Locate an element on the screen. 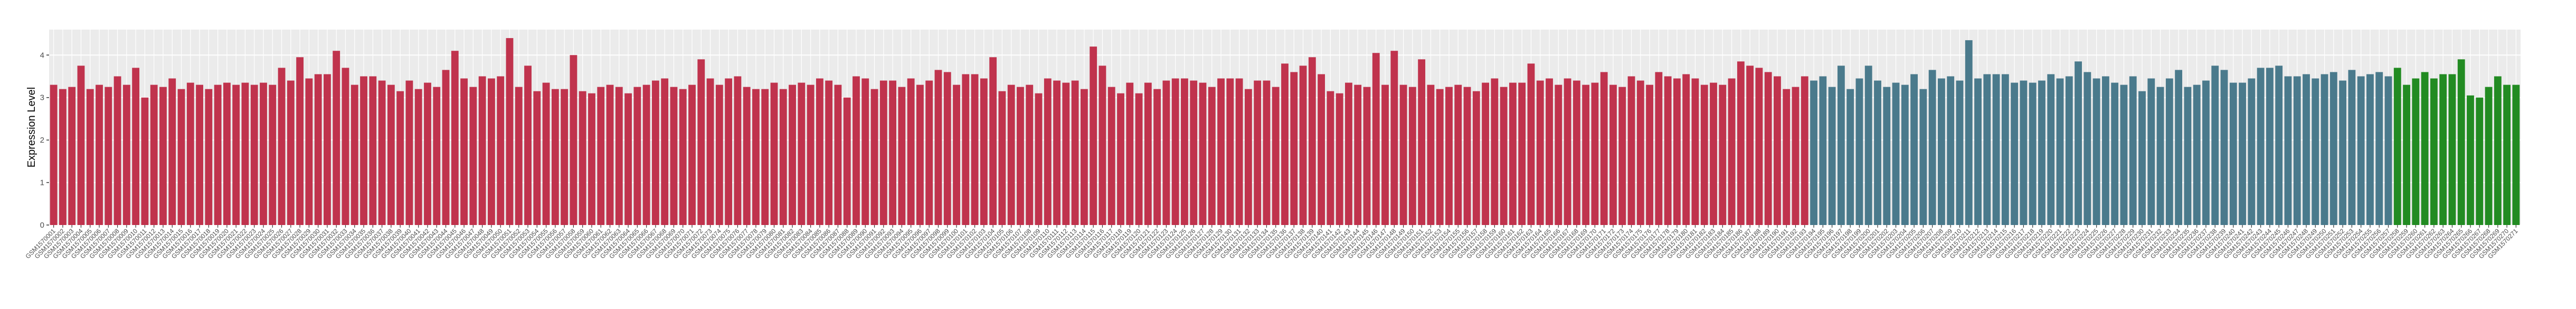 The height and width of the screenshot is (309, 2576). y-tick-label: 2 is located at coordinates (42, 140).